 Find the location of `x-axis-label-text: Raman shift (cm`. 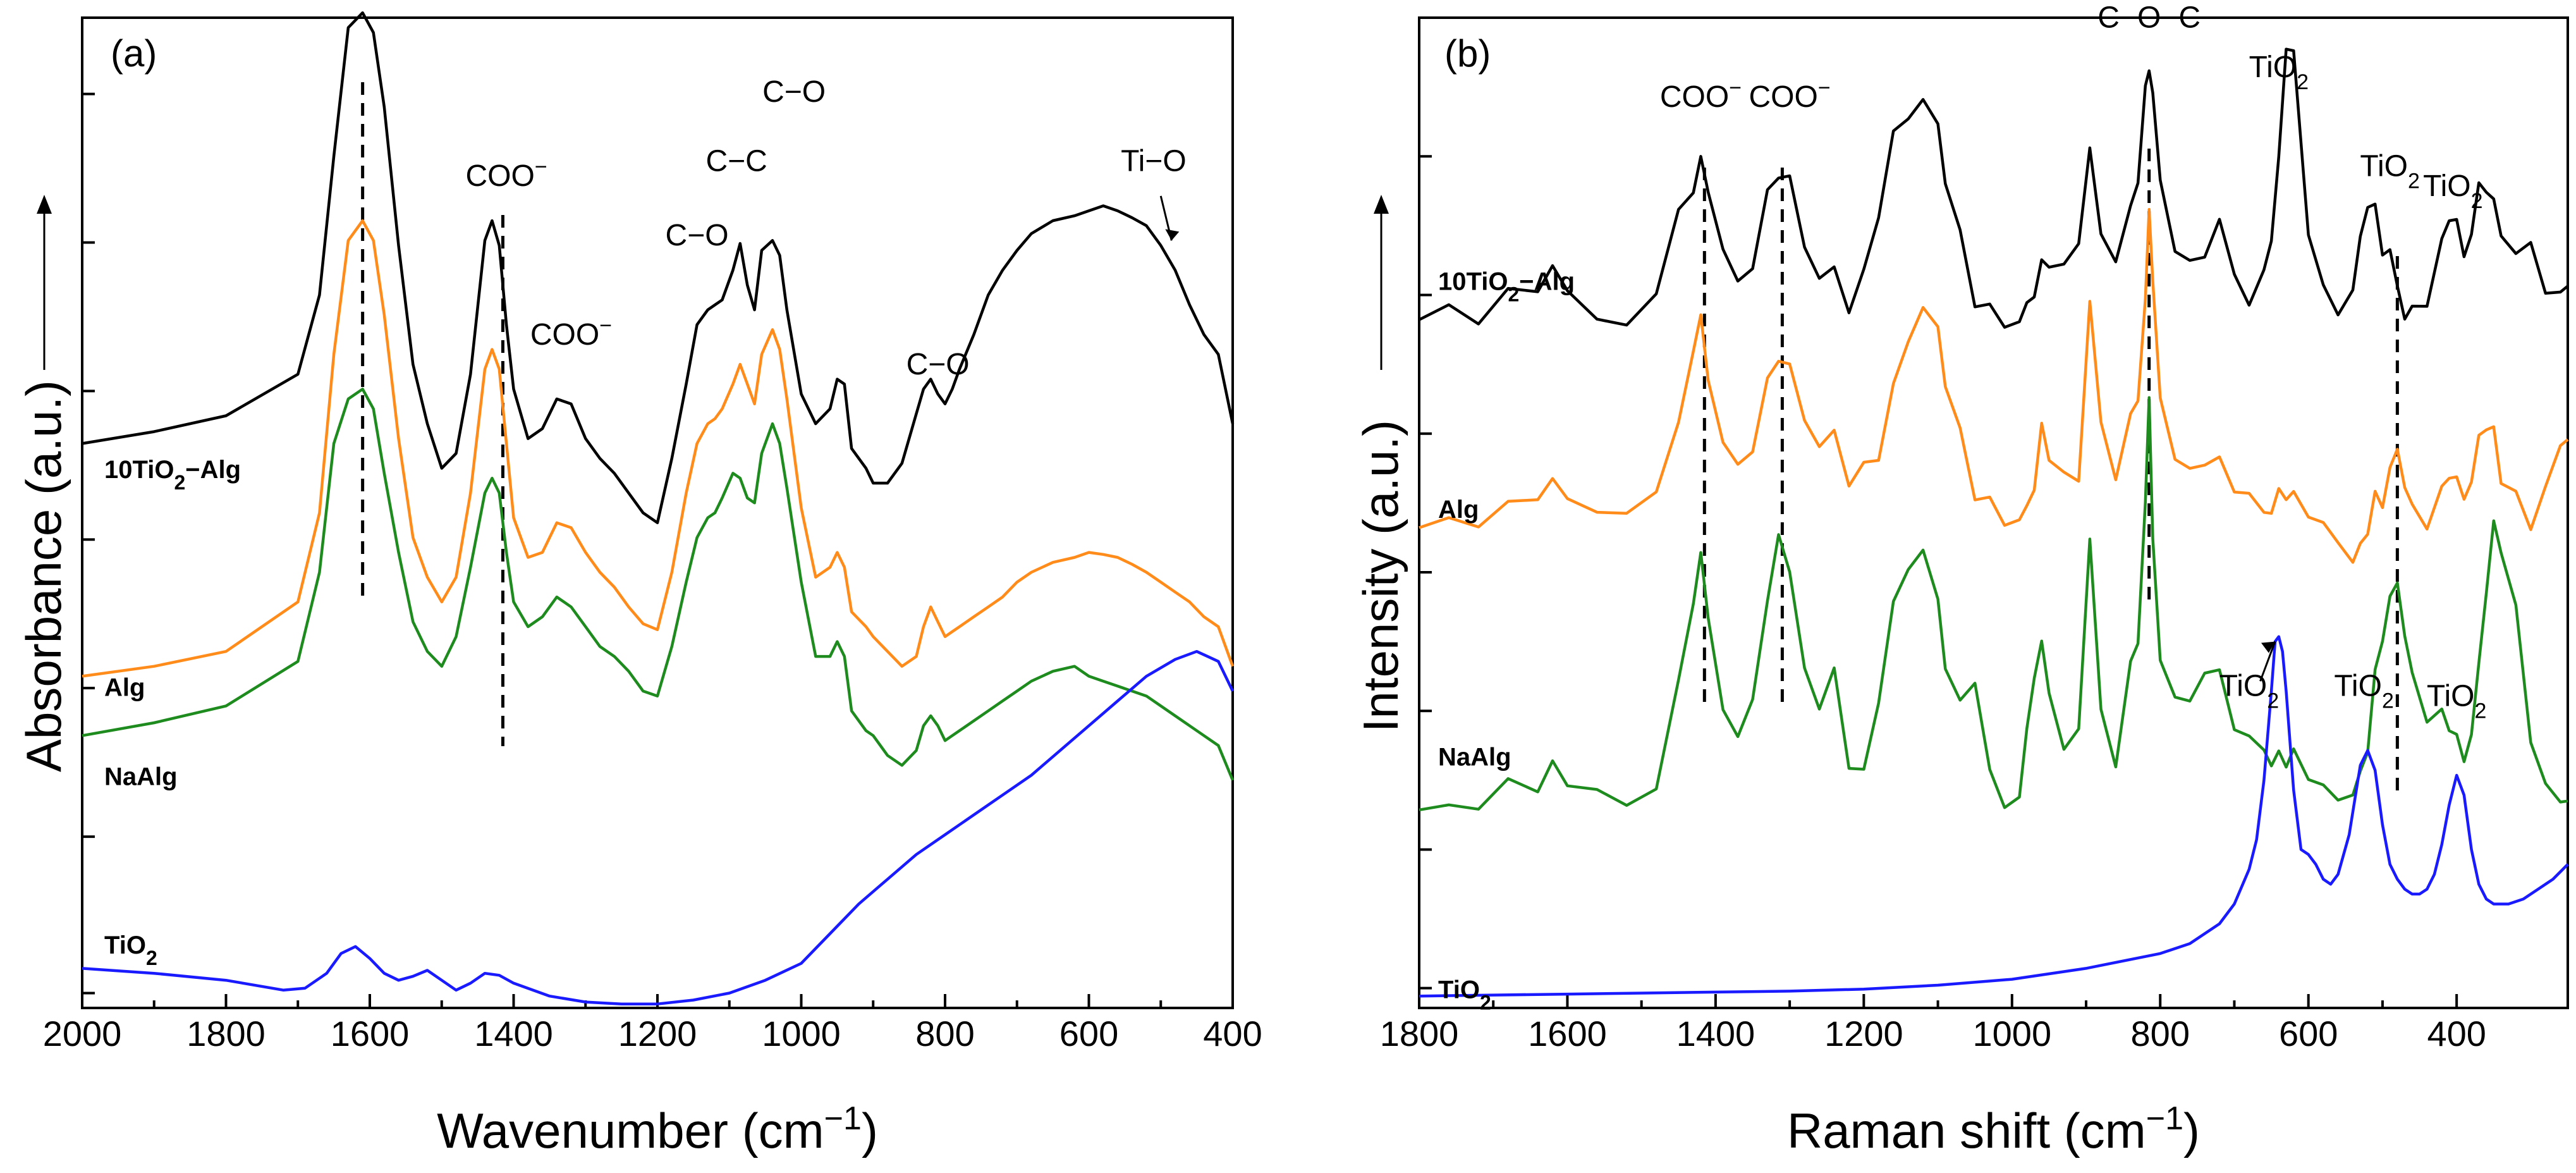

x-axis-label-text: Raman shift (cm is located at coordinates (1966, 1130).